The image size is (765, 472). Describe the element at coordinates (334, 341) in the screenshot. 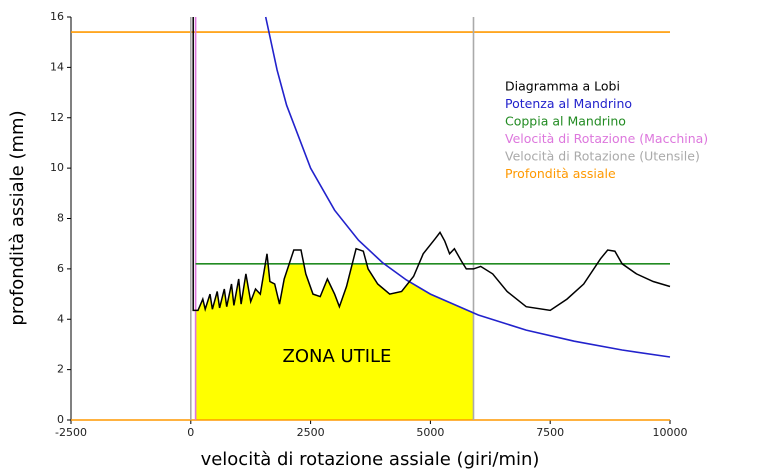

I see `useful-zone` at that location.